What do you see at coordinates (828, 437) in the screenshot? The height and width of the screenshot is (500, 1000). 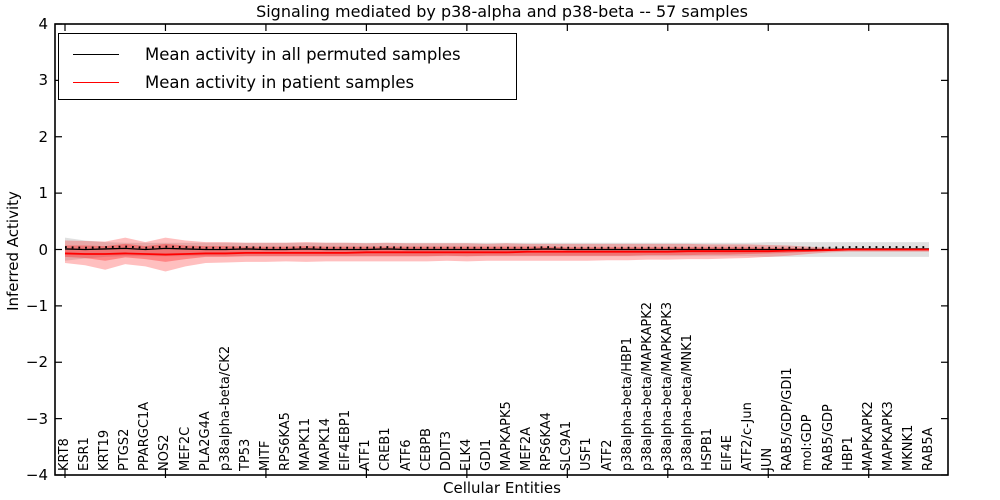 I see `x-tick-label: RAB5/GDP` at bounding box center [828, 437].